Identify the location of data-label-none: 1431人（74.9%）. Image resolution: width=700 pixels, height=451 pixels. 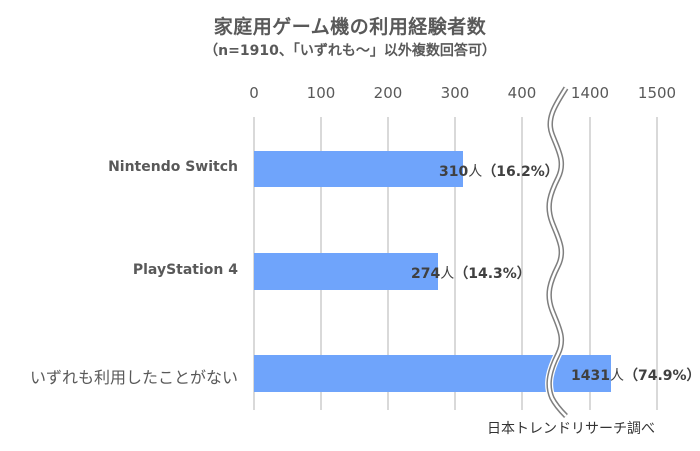
(635, 375).